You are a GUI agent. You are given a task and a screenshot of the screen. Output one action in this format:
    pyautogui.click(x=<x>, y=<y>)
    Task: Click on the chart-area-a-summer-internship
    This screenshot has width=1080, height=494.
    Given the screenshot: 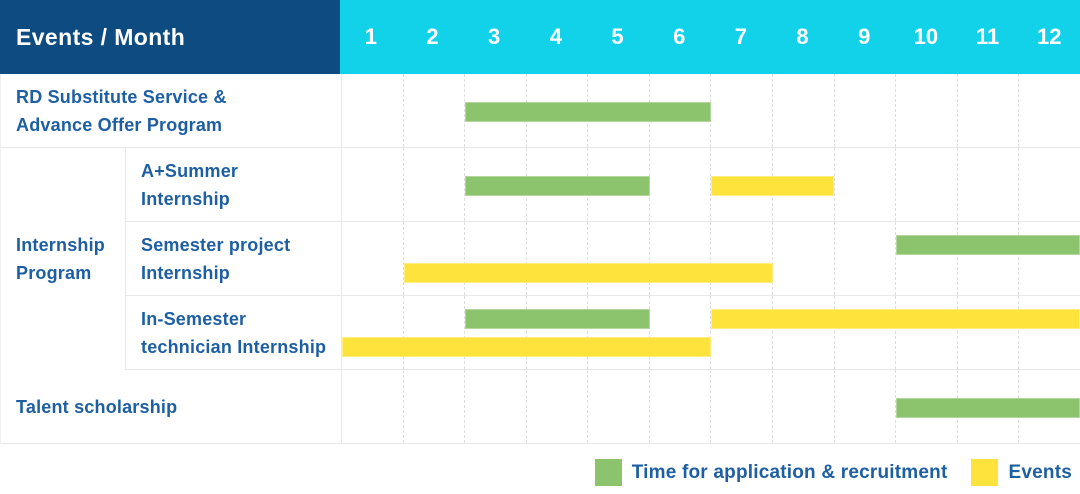 What is the action you would take?
    pyautogui.click(x=710, y=184)
    